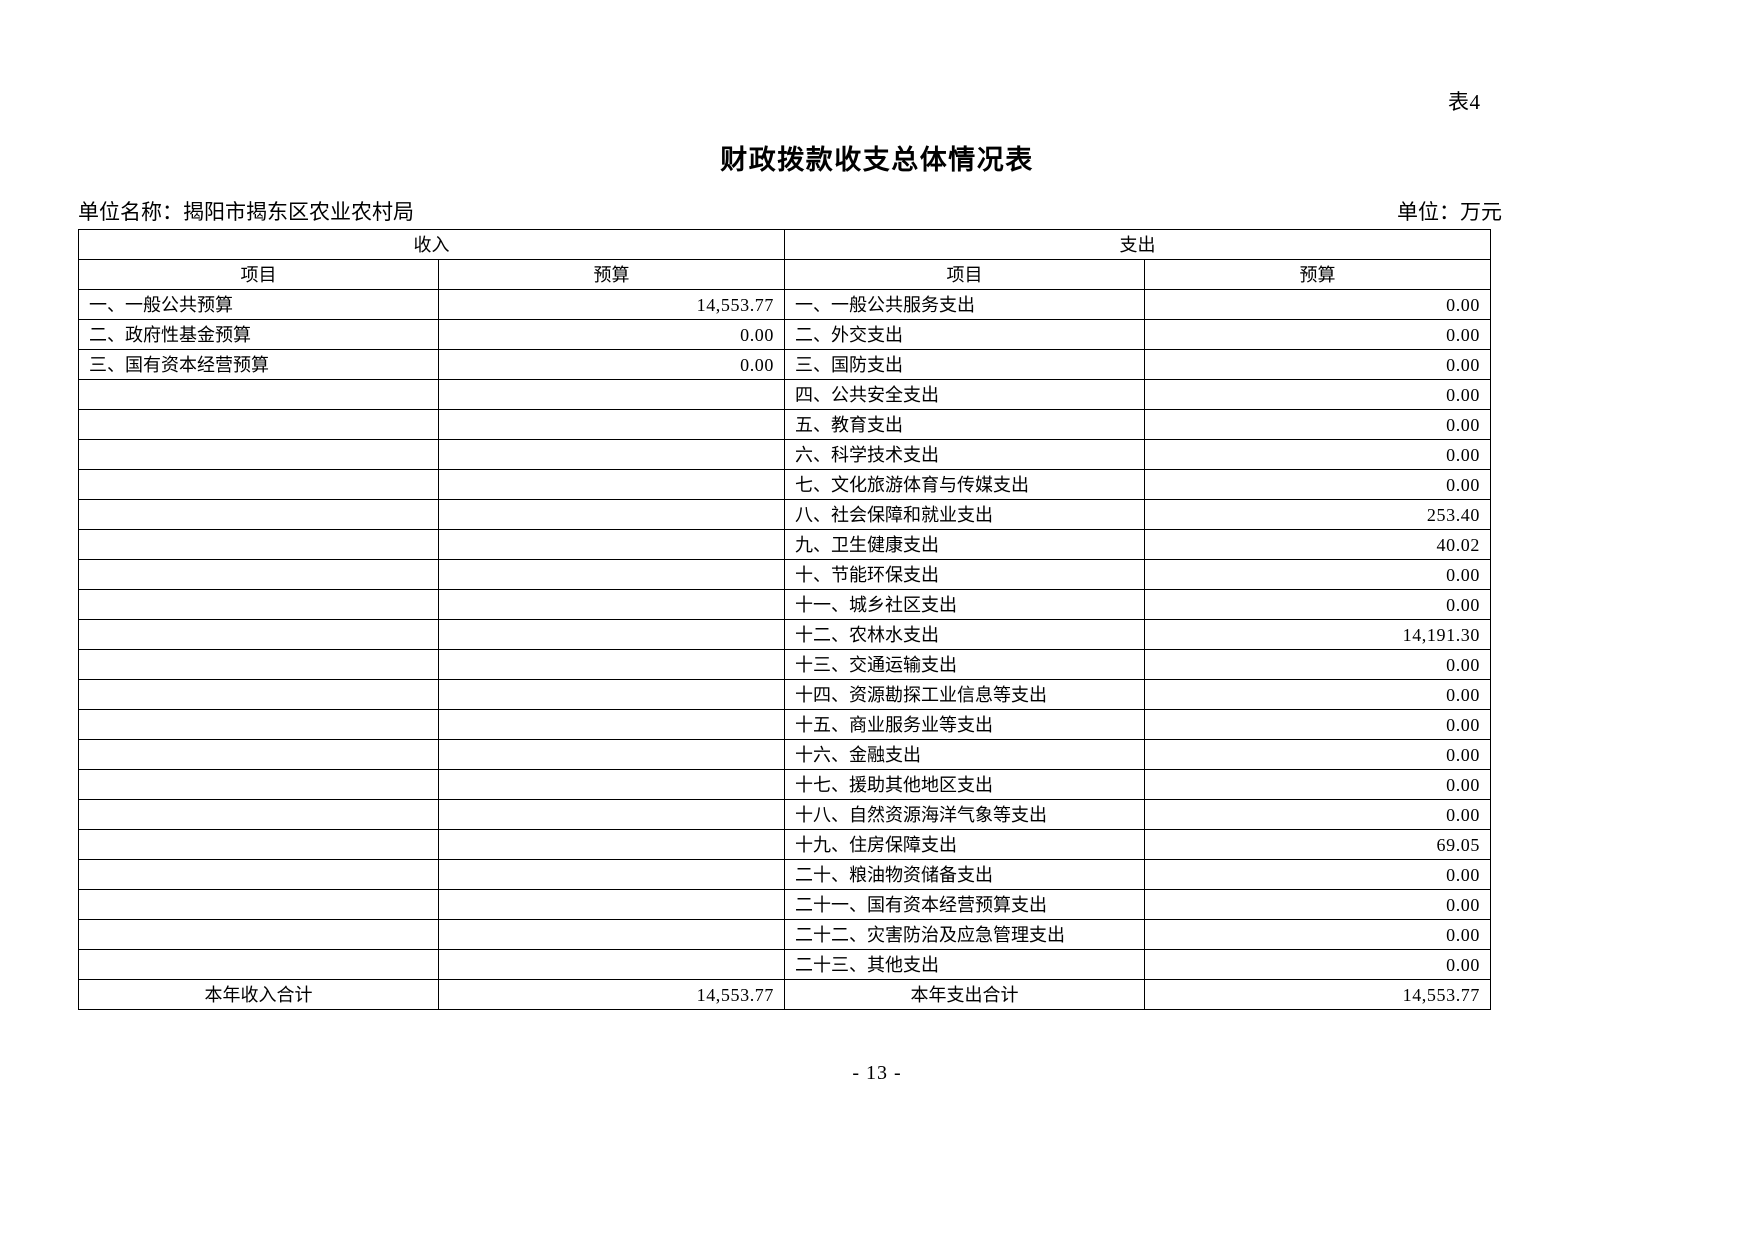 The height and width of the screenshot is (1241, 1754). What do you see at coordinates (1317, 514) in the screenshot?
I see `expenditure-budget-cell: 253.40` at bounding box center [1317, 514].